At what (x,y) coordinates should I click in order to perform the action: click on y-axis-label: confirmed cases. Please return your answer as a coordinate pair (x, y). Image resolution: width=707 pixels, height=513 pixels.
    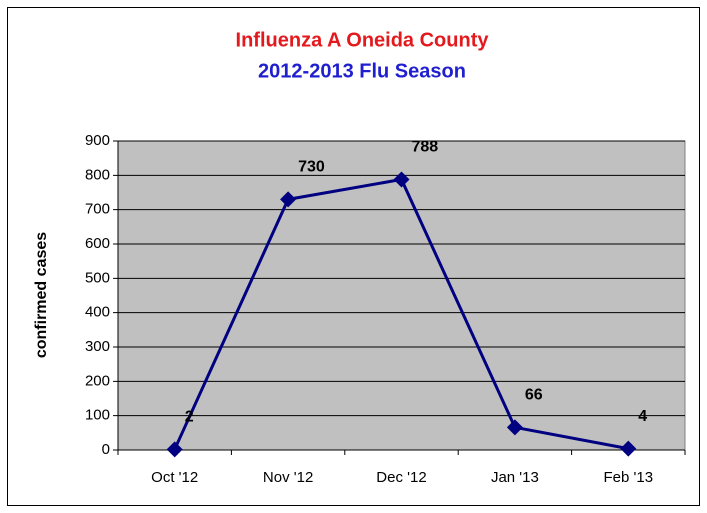
    Looking at the image, I should click on (41, 295).